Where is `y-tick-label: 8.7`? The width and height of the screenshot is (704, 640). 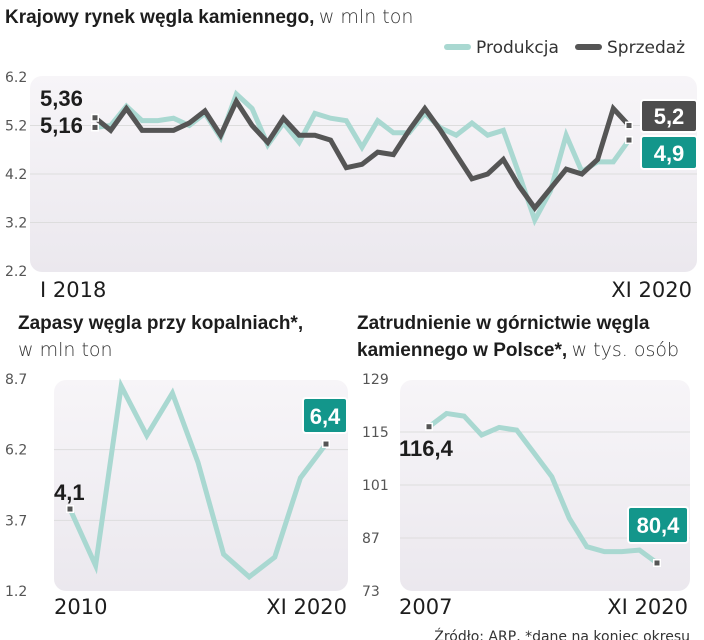 y-tick-label: 8.7 is located at coordinates (16, 380).